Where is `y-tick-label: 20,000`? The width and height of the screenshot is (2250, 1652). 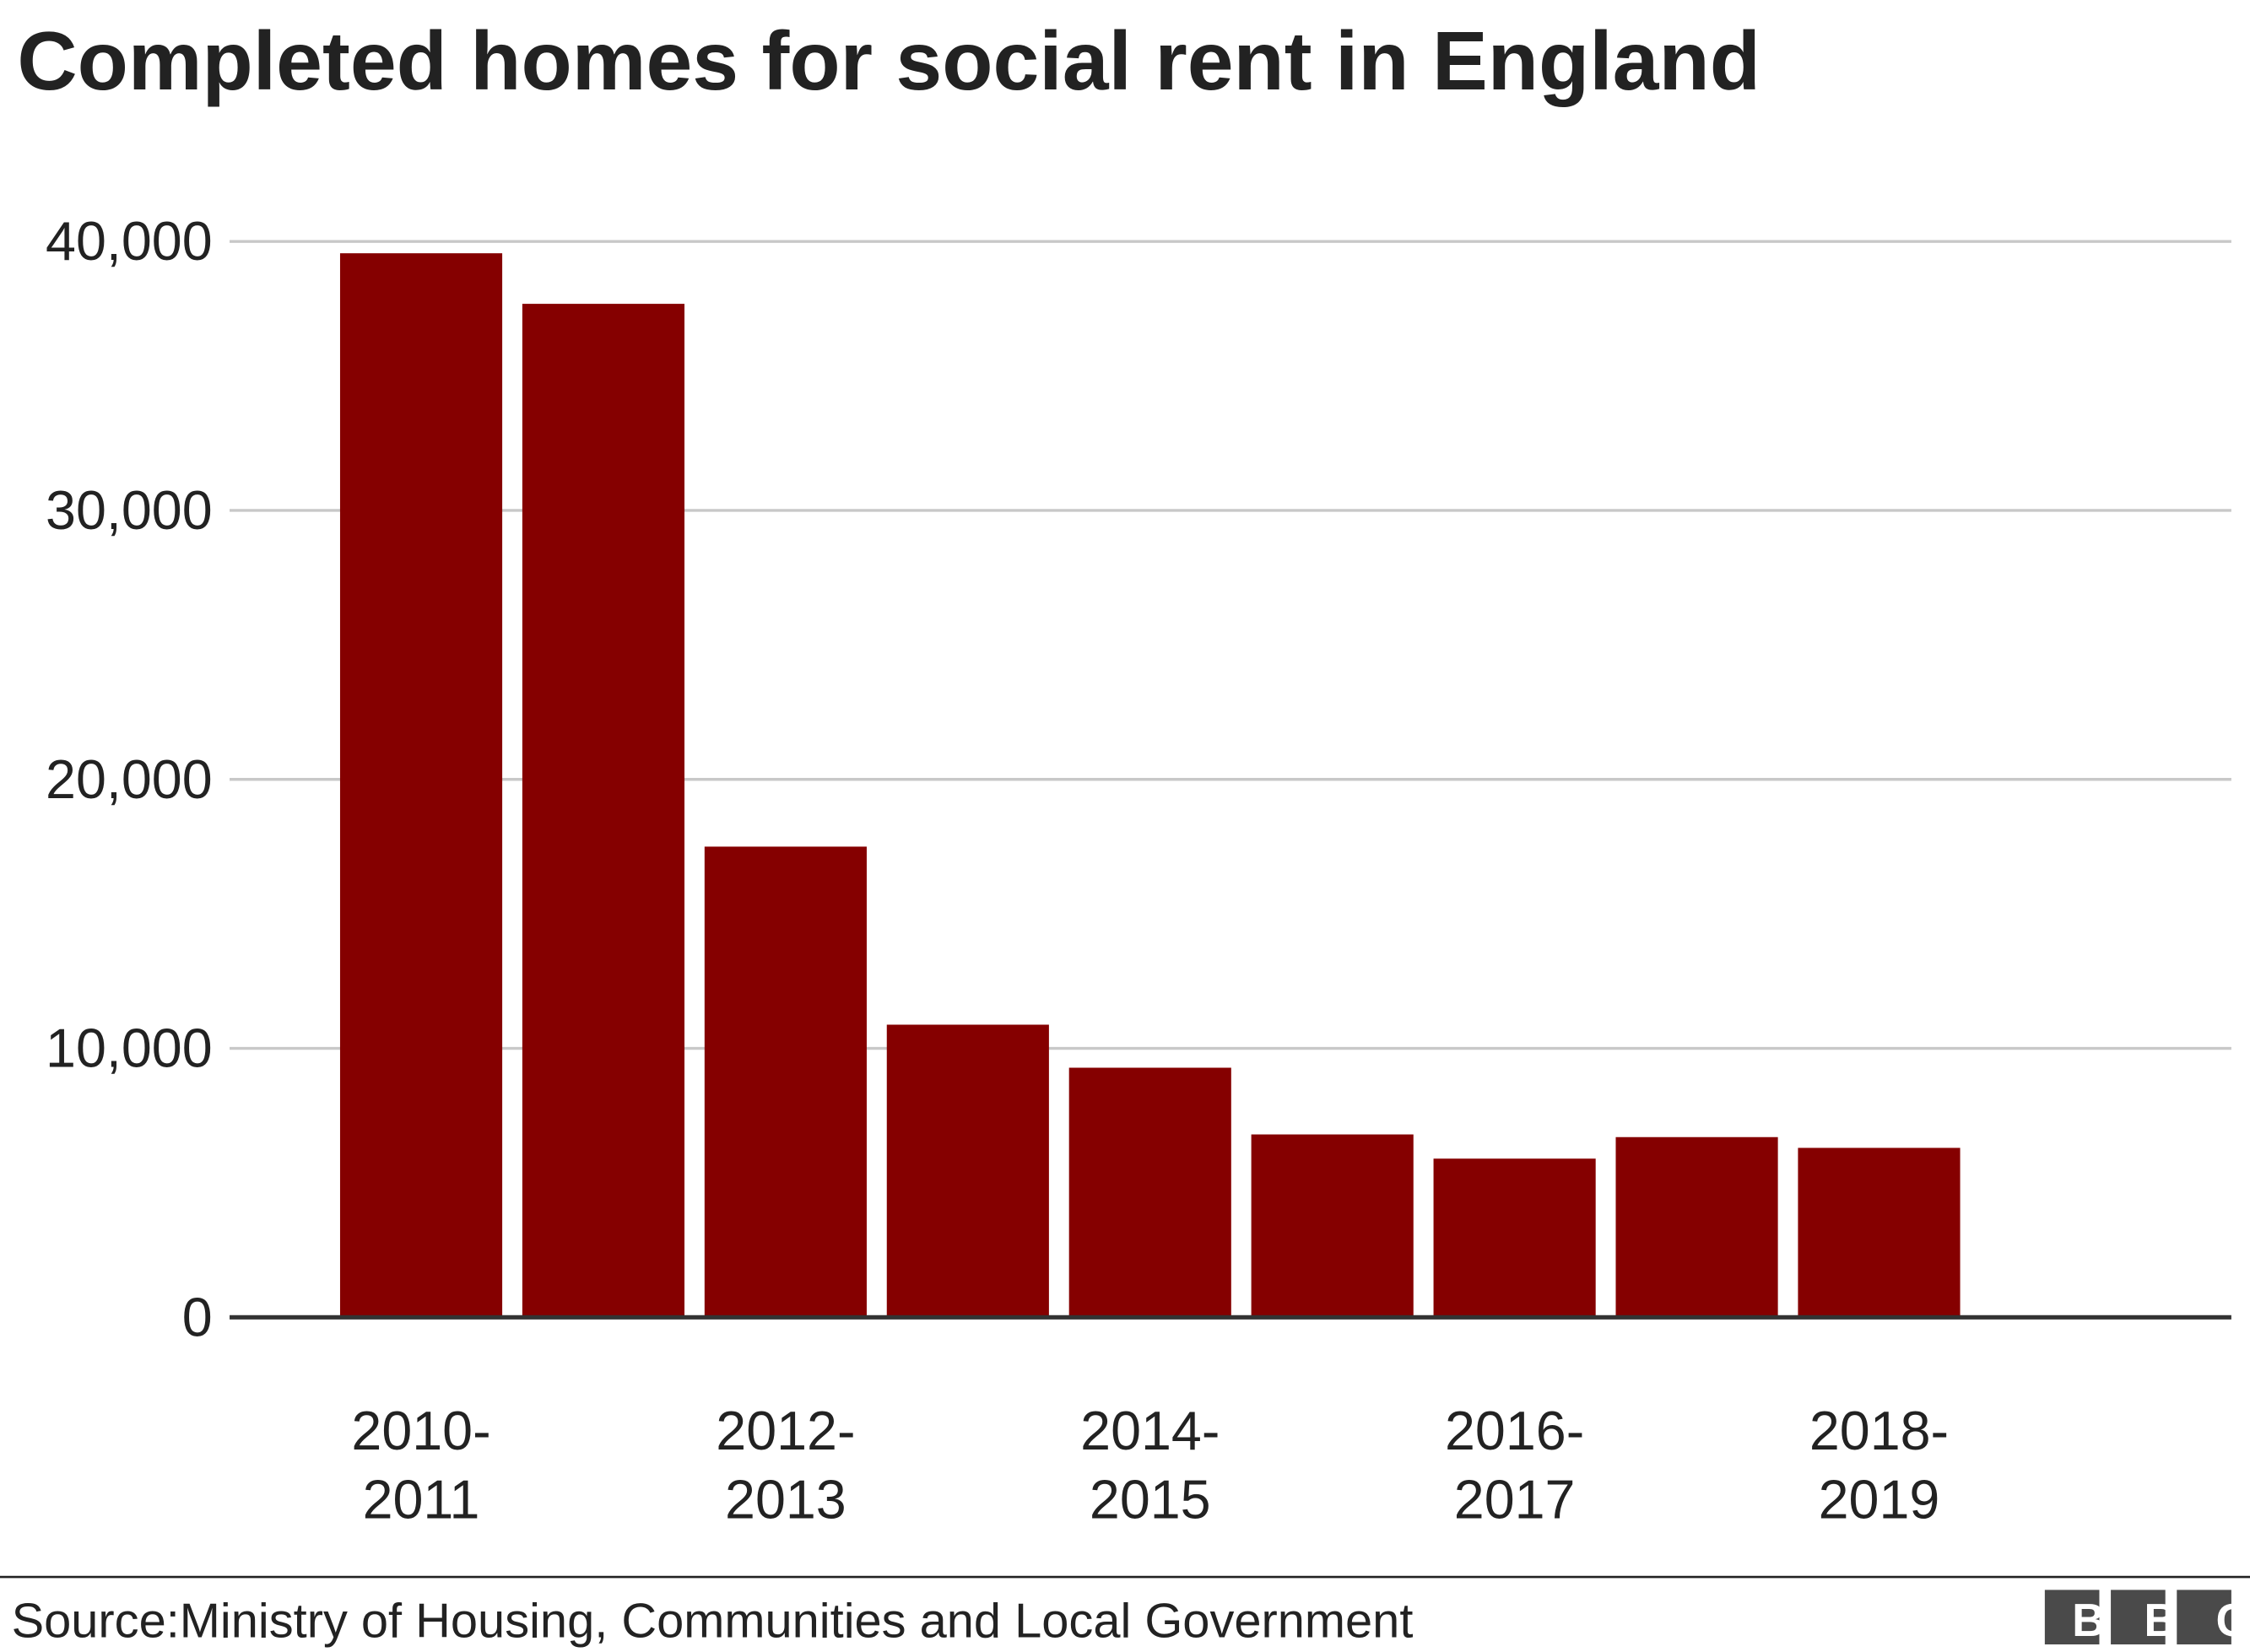
y-tick-label: 20,000 is located at coordinates (129, 779).